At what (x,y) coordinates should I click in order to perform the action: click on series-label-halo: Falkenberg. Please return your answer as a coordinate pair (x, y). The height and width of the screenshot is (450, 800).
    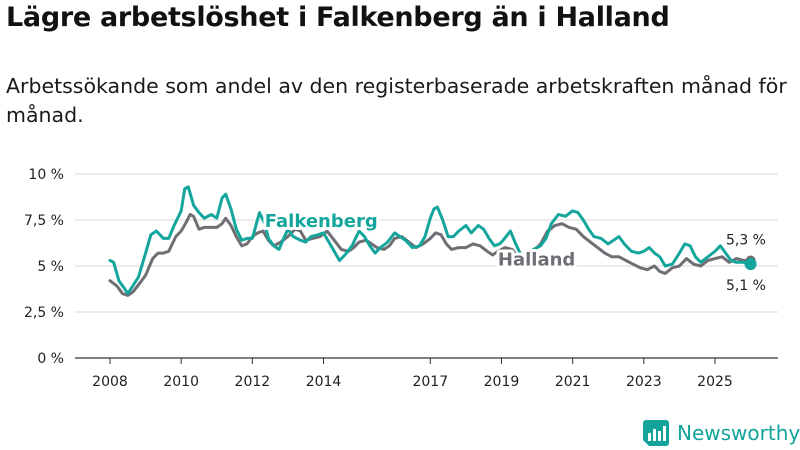
    Looking at the image, I should click on (321, 221).